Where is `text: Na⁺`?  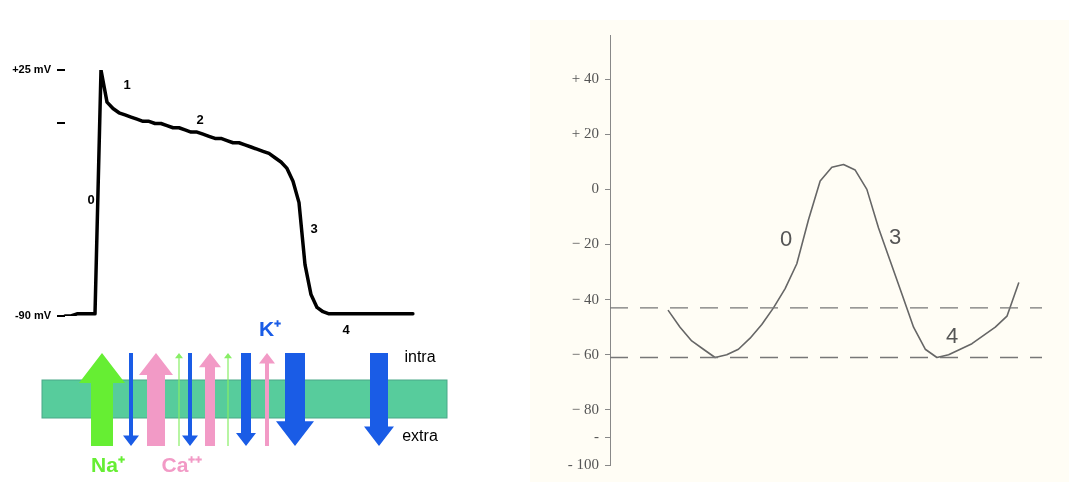
text: Na⁺ is located at coordinates (108, 464).